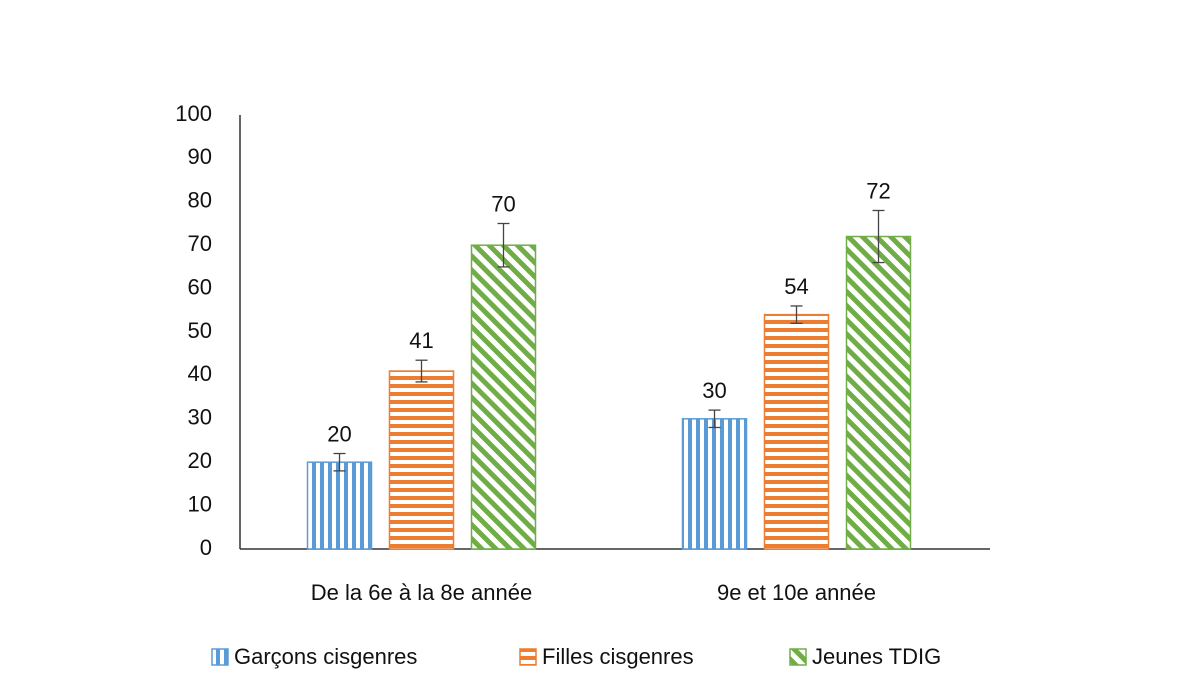  Describe the element at coordinates (200, 156) in the screenshot. I see `y-tick-label: 90` at that location.